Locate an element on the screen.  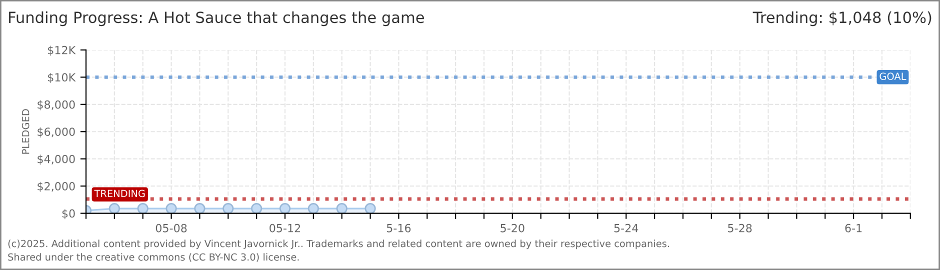
y-tick-label: $10K is located at coordinates (62, 78).